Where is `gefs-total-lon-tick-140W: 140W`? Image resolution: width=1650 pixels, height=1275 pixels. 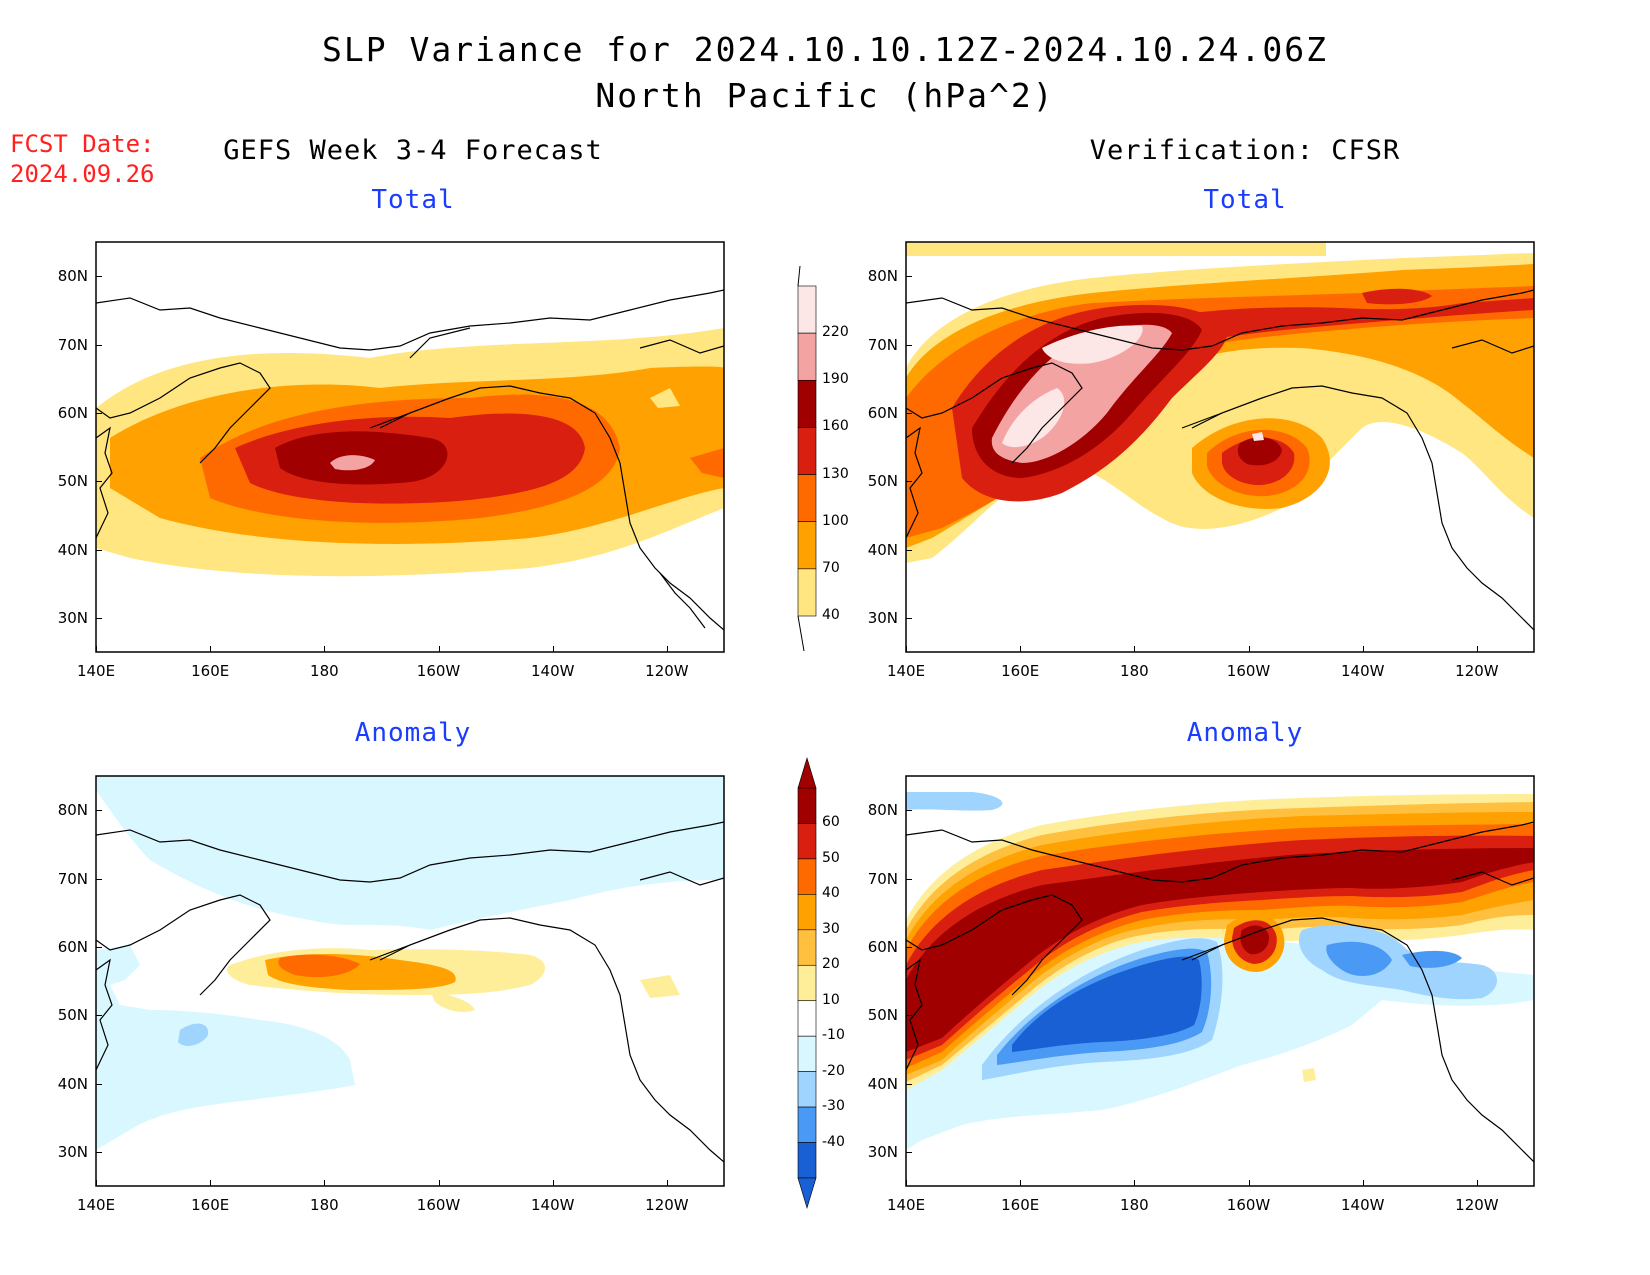 gefs-total-lon-tick-140W: 140W is located at coordinates (552, 671).